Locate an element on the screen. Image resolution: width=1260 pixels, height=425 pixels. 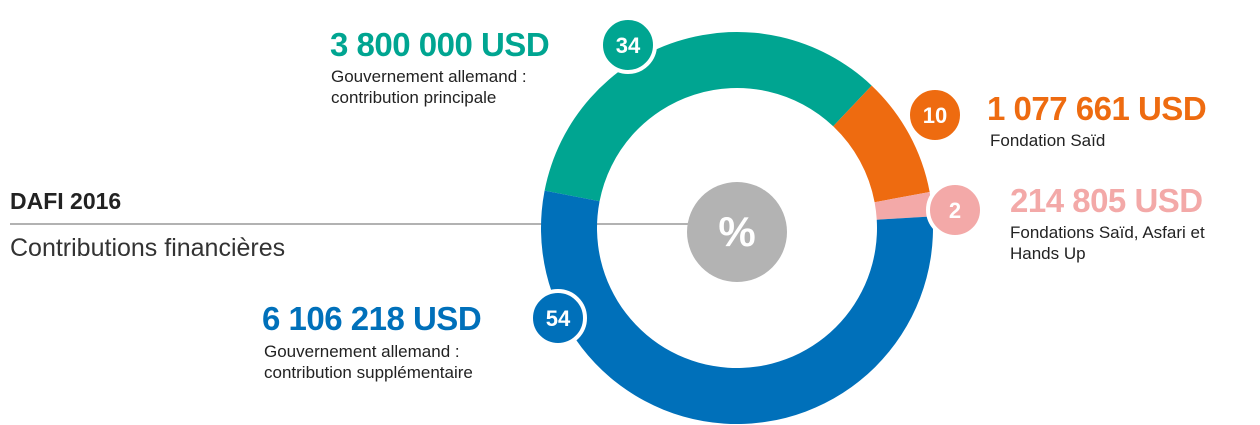
chart-title: DAFI 2016 is located at coordinates (66, 201).